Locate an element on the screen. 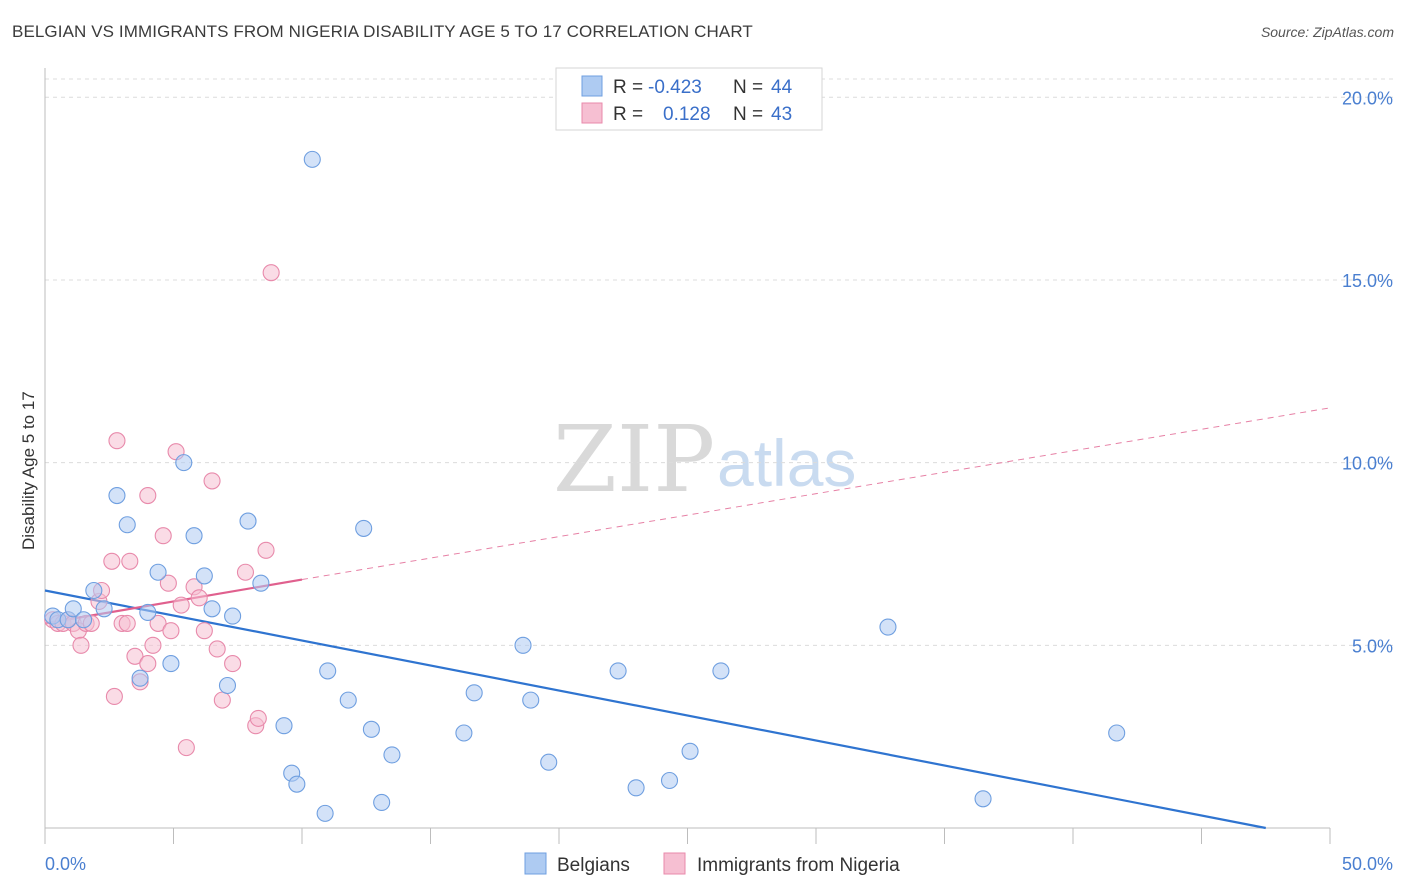 This screenshot has height=892, width=1406. watermark-atlas: atlas is located at coordinates (786, 463).